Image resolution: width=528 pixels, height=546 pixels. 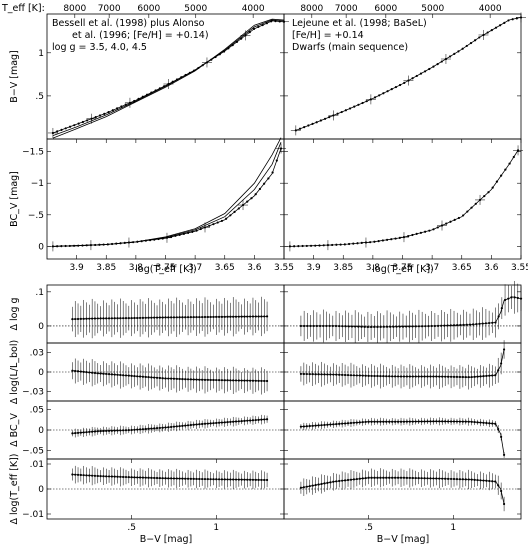 What do you see at coordinates (195, 268) in the screenshot?
I see `x-tick-label: 3.7` at bounding box center [195, 268].